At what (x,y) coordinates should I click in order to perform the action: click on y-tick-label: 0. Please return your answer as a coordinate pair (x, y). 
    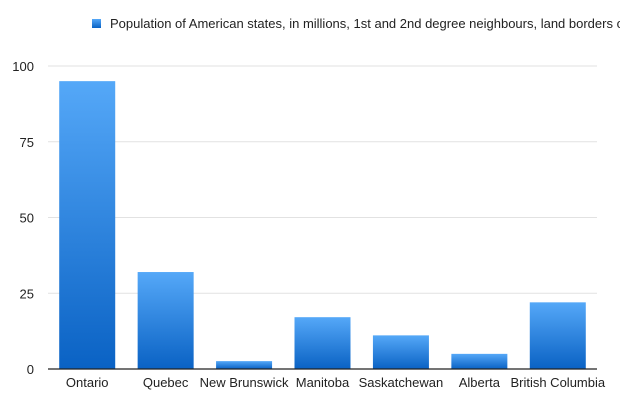
    Looking at the image, I should click on (30, 369).